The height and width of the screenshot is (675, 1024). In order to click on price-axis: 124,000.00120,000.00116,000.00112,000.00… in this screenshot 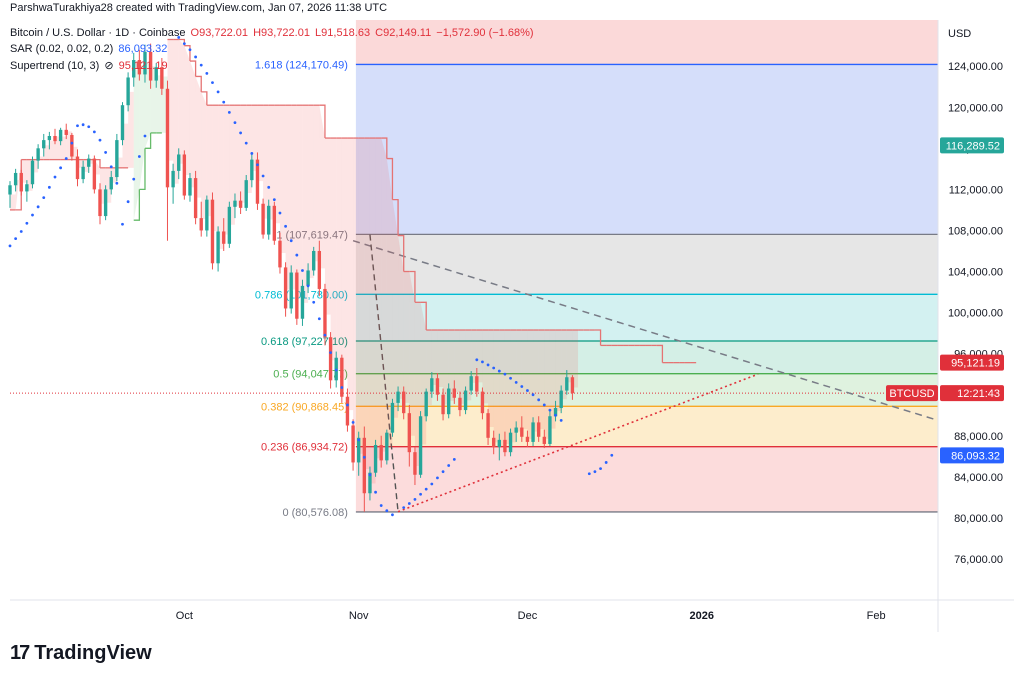, I will do `click(975, 313)`.